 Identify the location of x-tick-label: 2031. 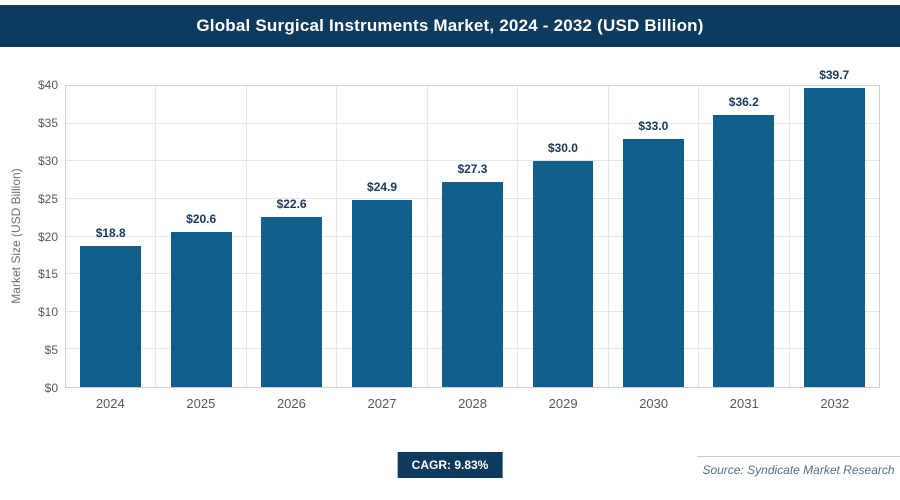
(744, 403).